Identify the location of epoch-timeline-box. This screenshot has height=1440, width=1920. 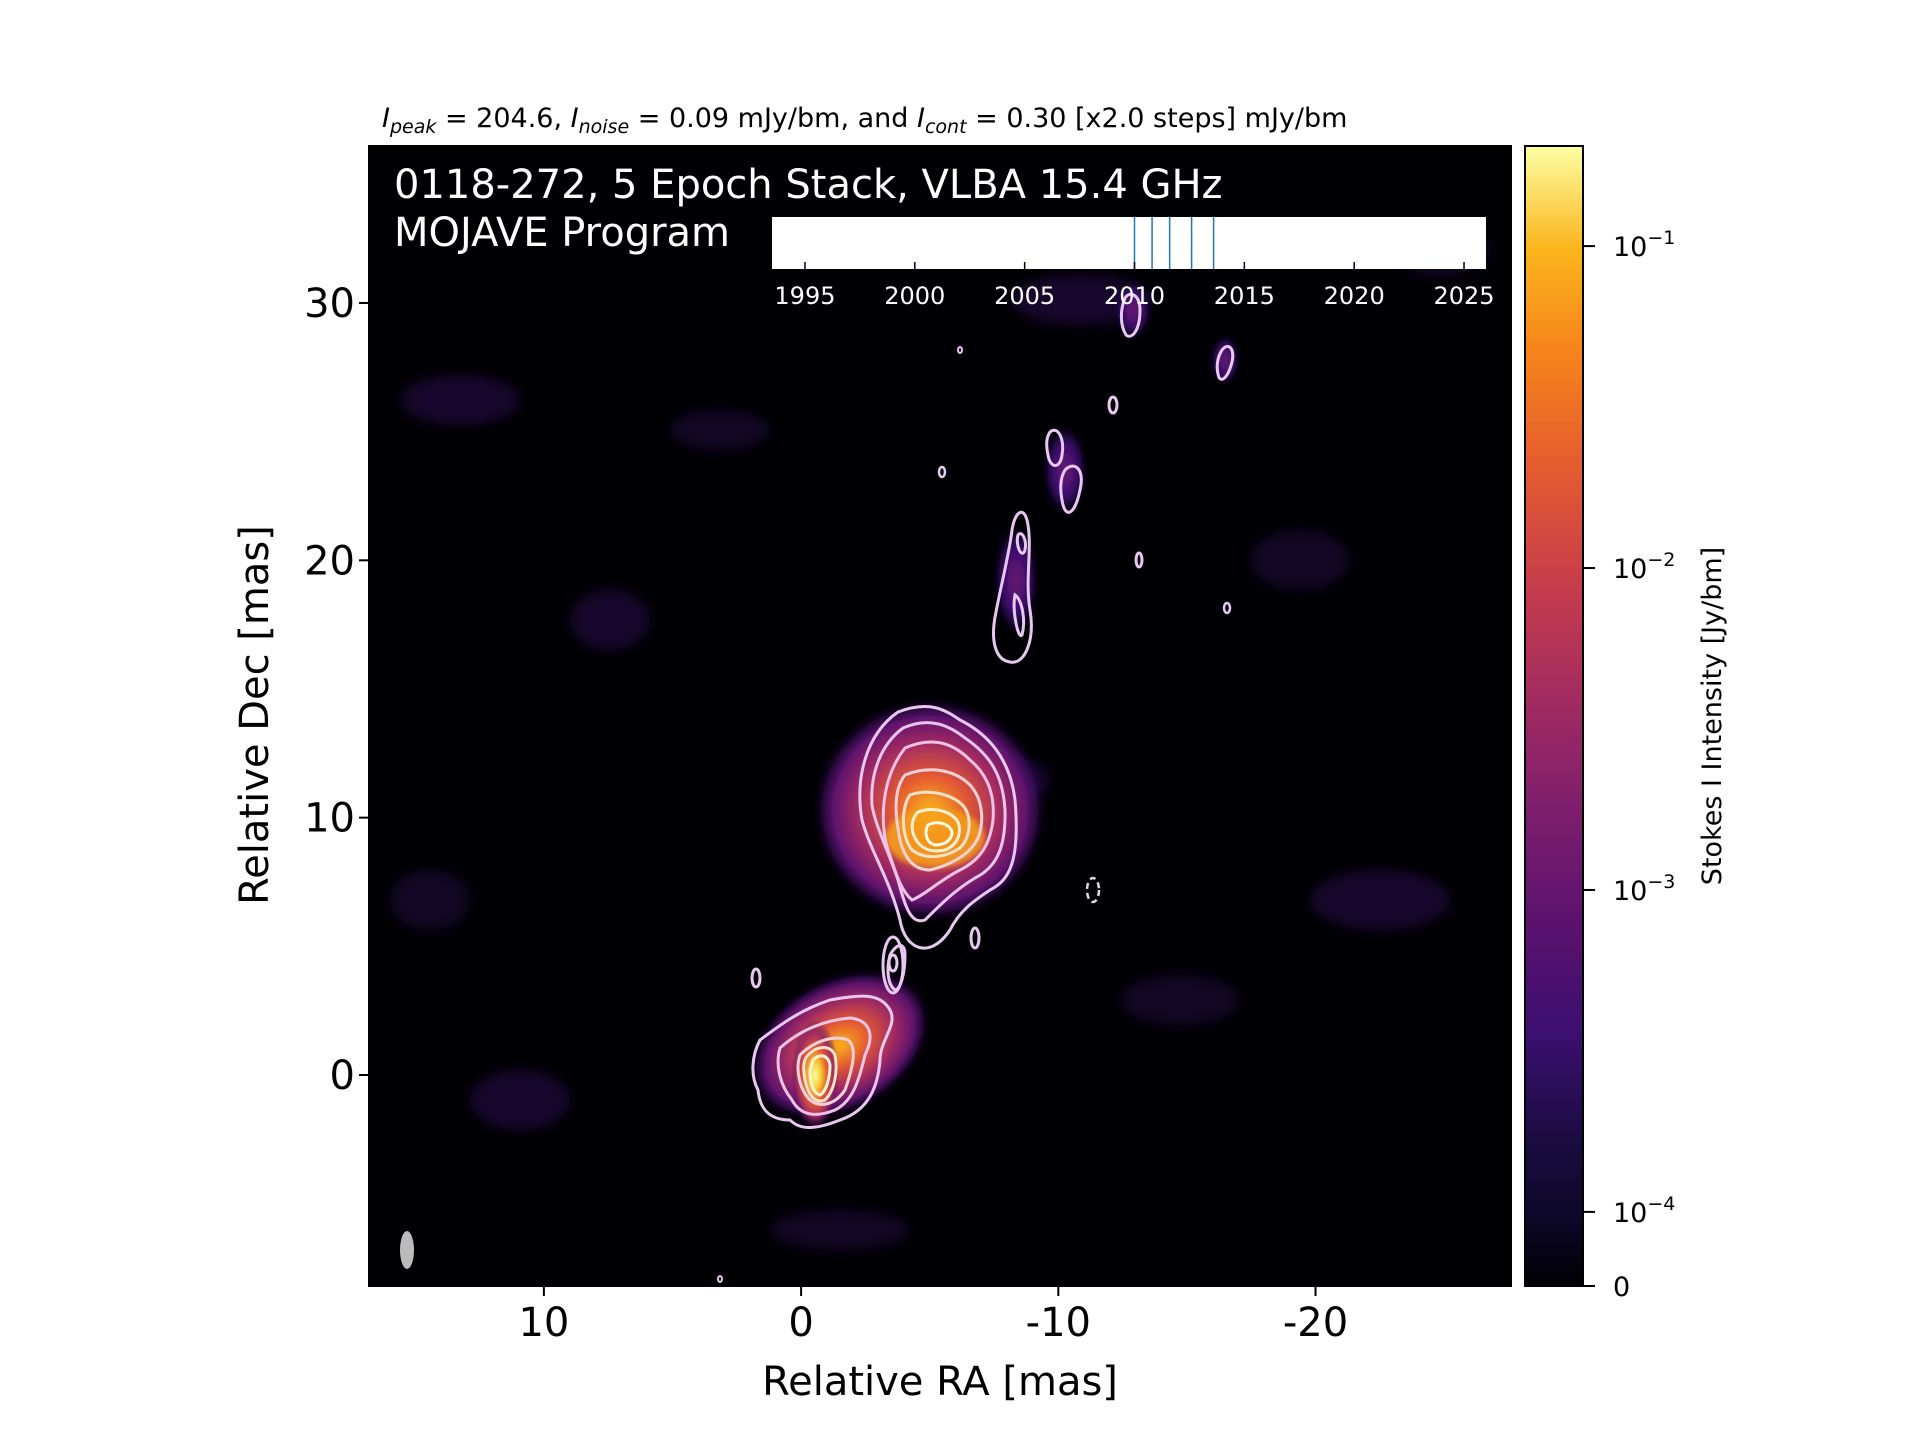
(1129, 243).